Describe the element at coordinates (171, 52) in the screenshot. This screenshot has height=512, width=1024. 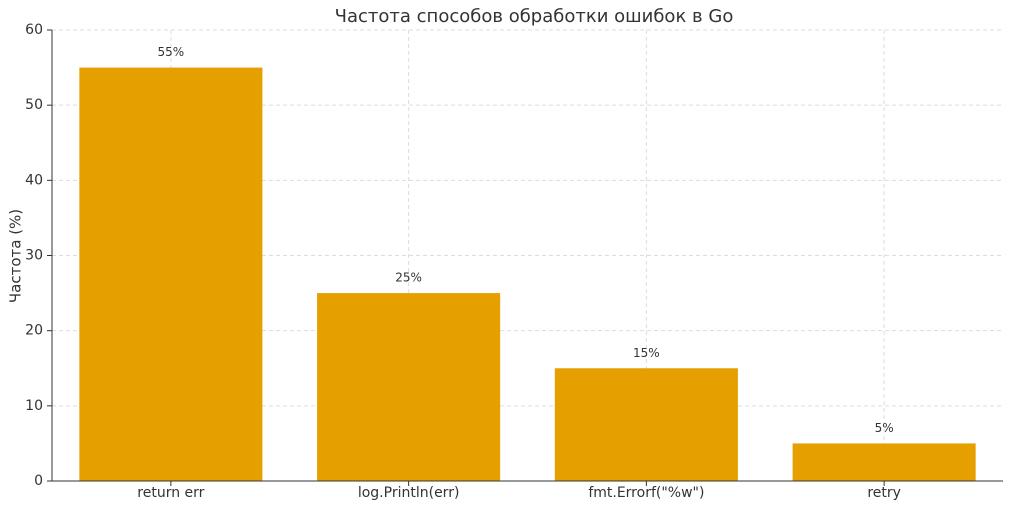
I see `value-label: 55%` at that location.